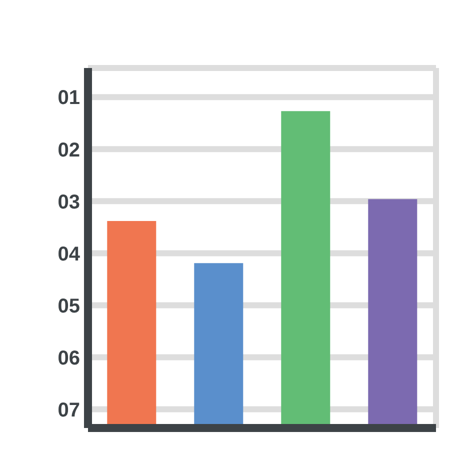 The image size is (474, 474). Describe the element at coordinates (69, 254) in the screenshot. I see `y-tick-label: 04` at that location.